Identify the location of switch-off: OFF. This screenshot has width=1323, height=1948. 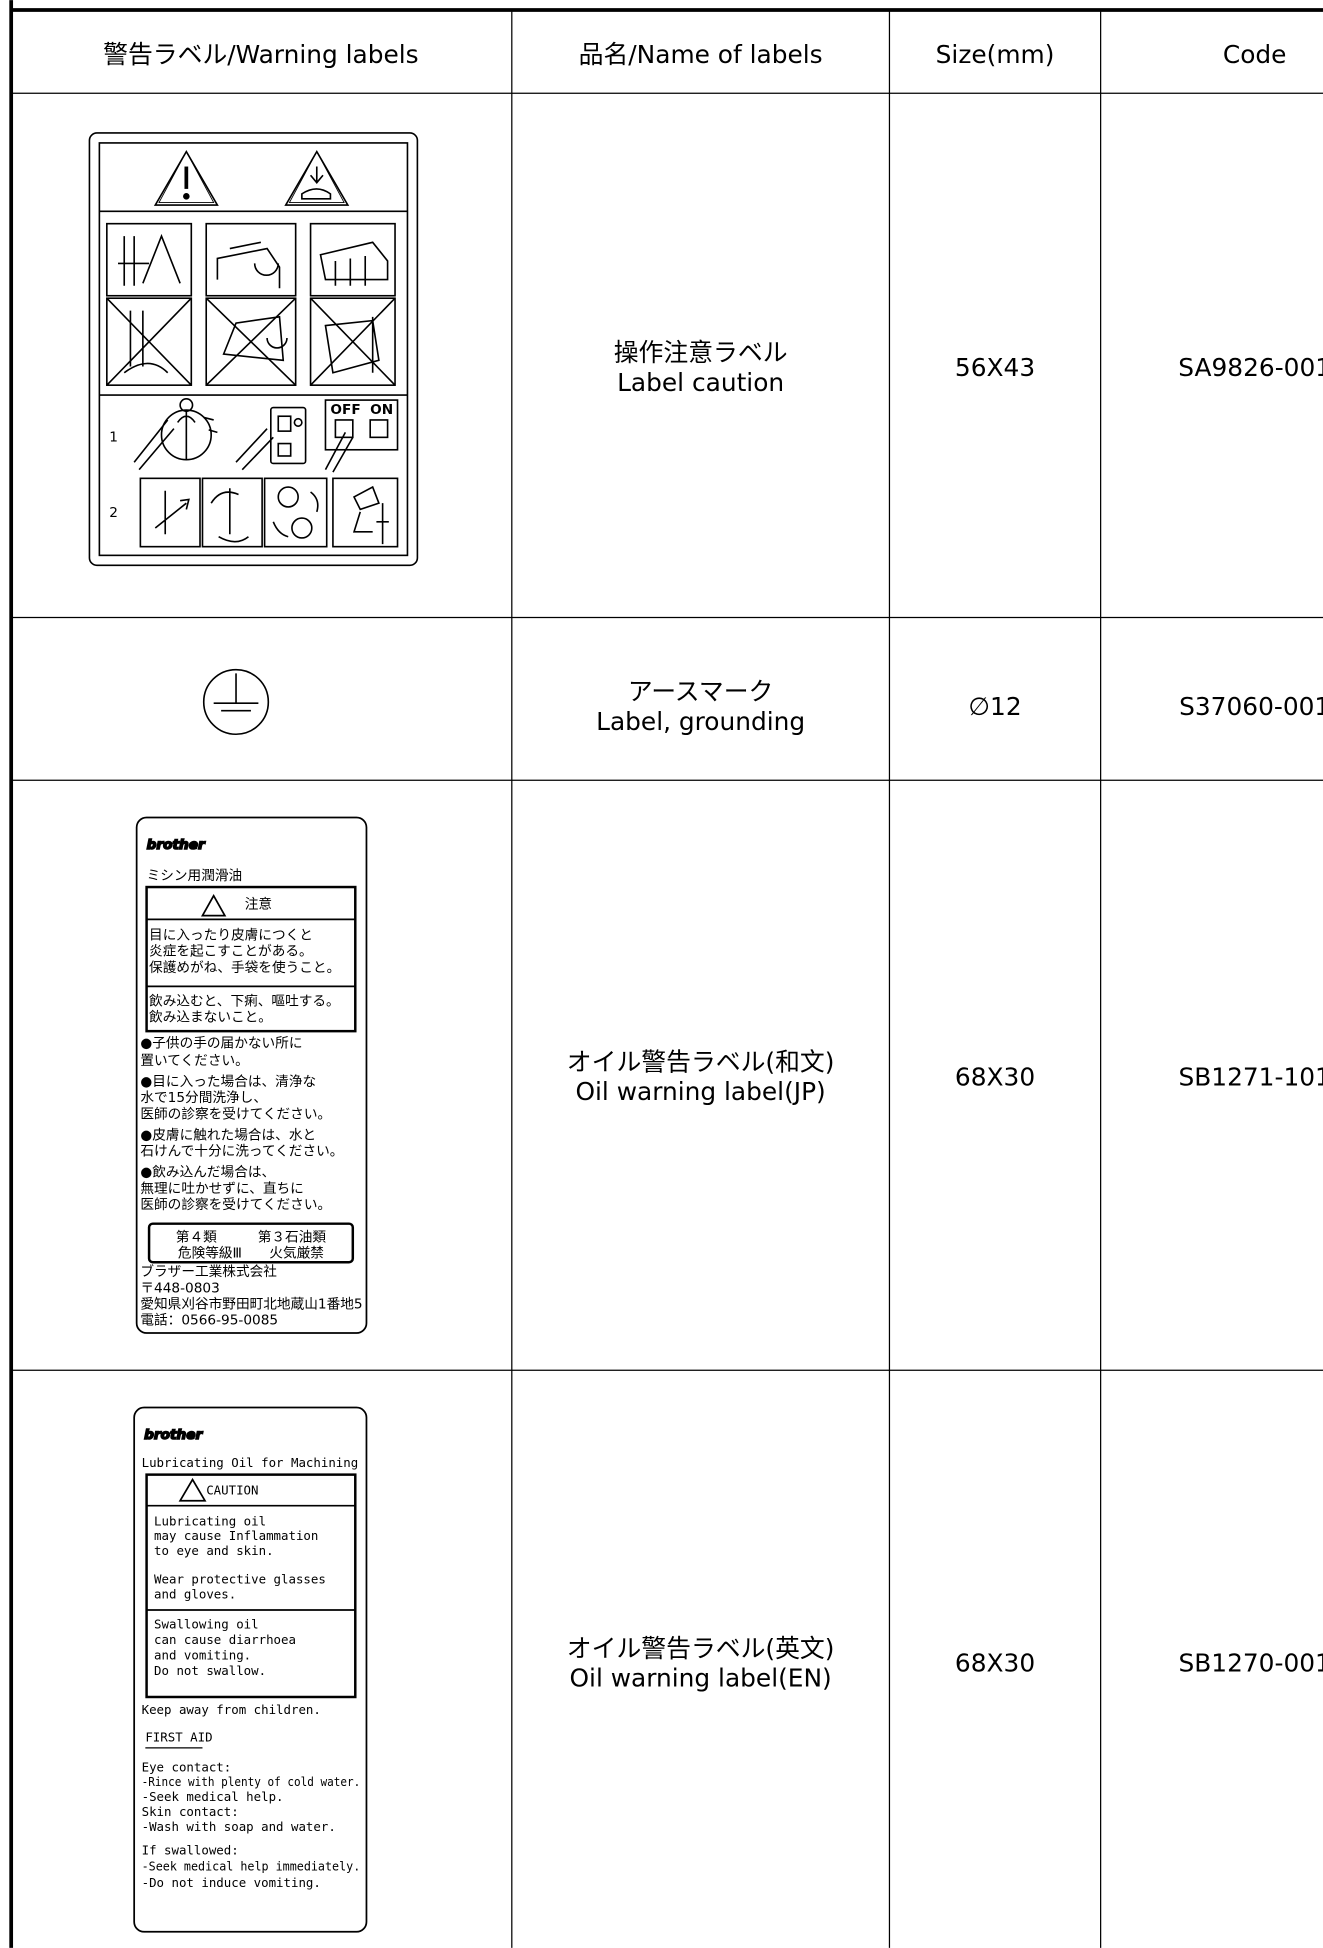
(345, 410).